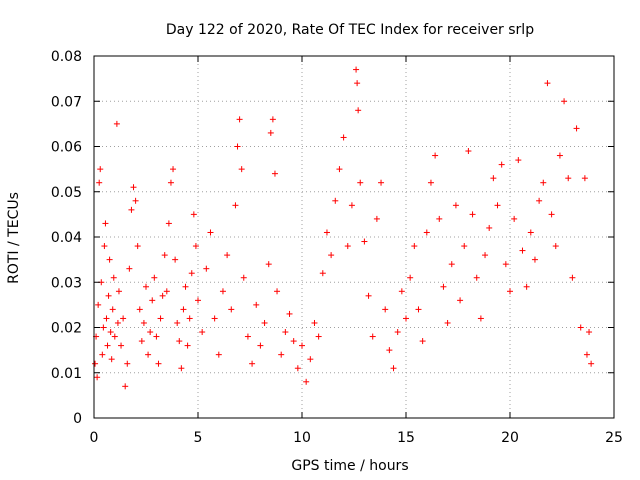 This screenshot has width=640, height=480. What do you see at coordinates (94, 438) in the screenshot?
I see `x-tick-label: 0` at bounding box center [94, 438].